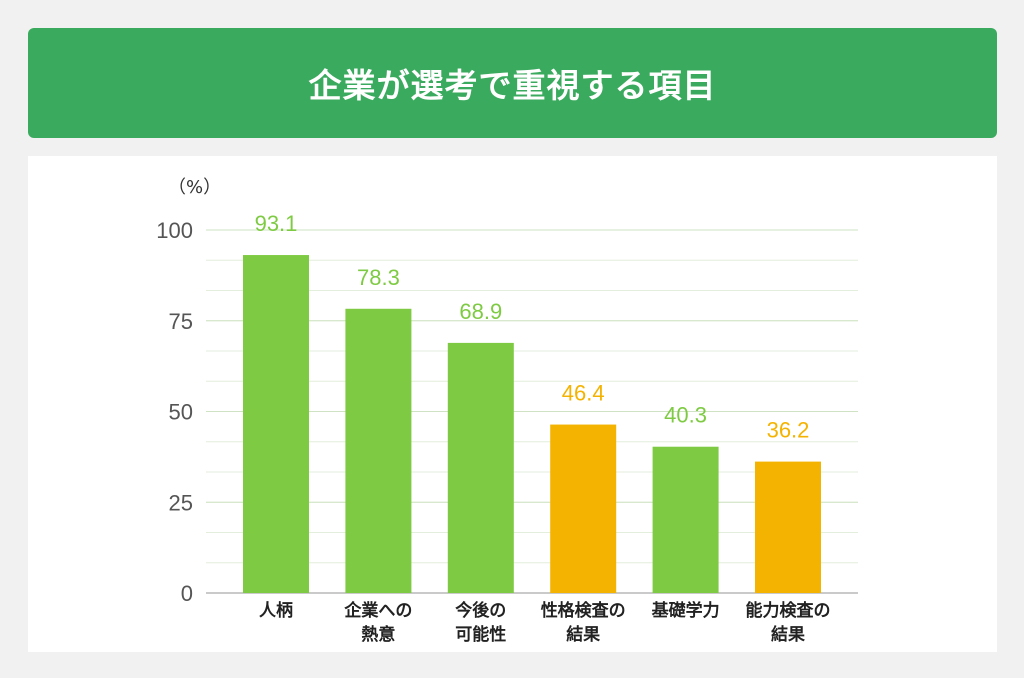 This screenshot has width=1024, height=678. Describe the element at coordinates (181, 502) in the screenshot. I see `y-tick-label: 25` at that location.